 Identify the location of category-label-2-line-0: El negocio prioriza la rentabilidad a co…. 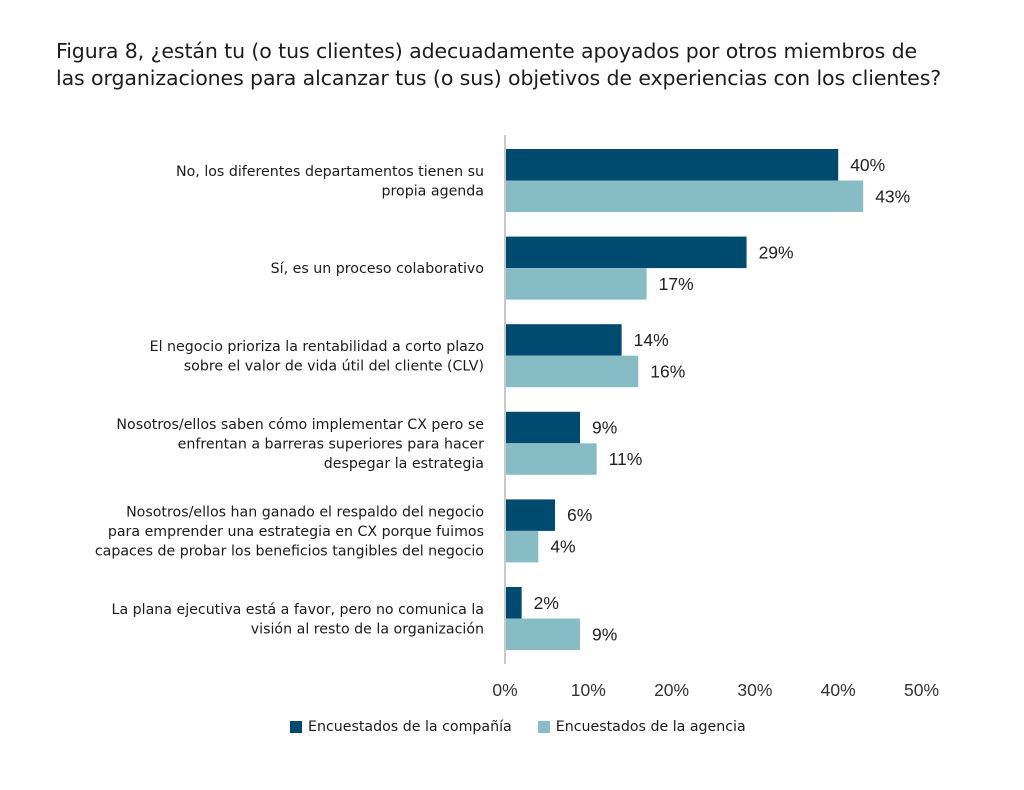
(317, 347).